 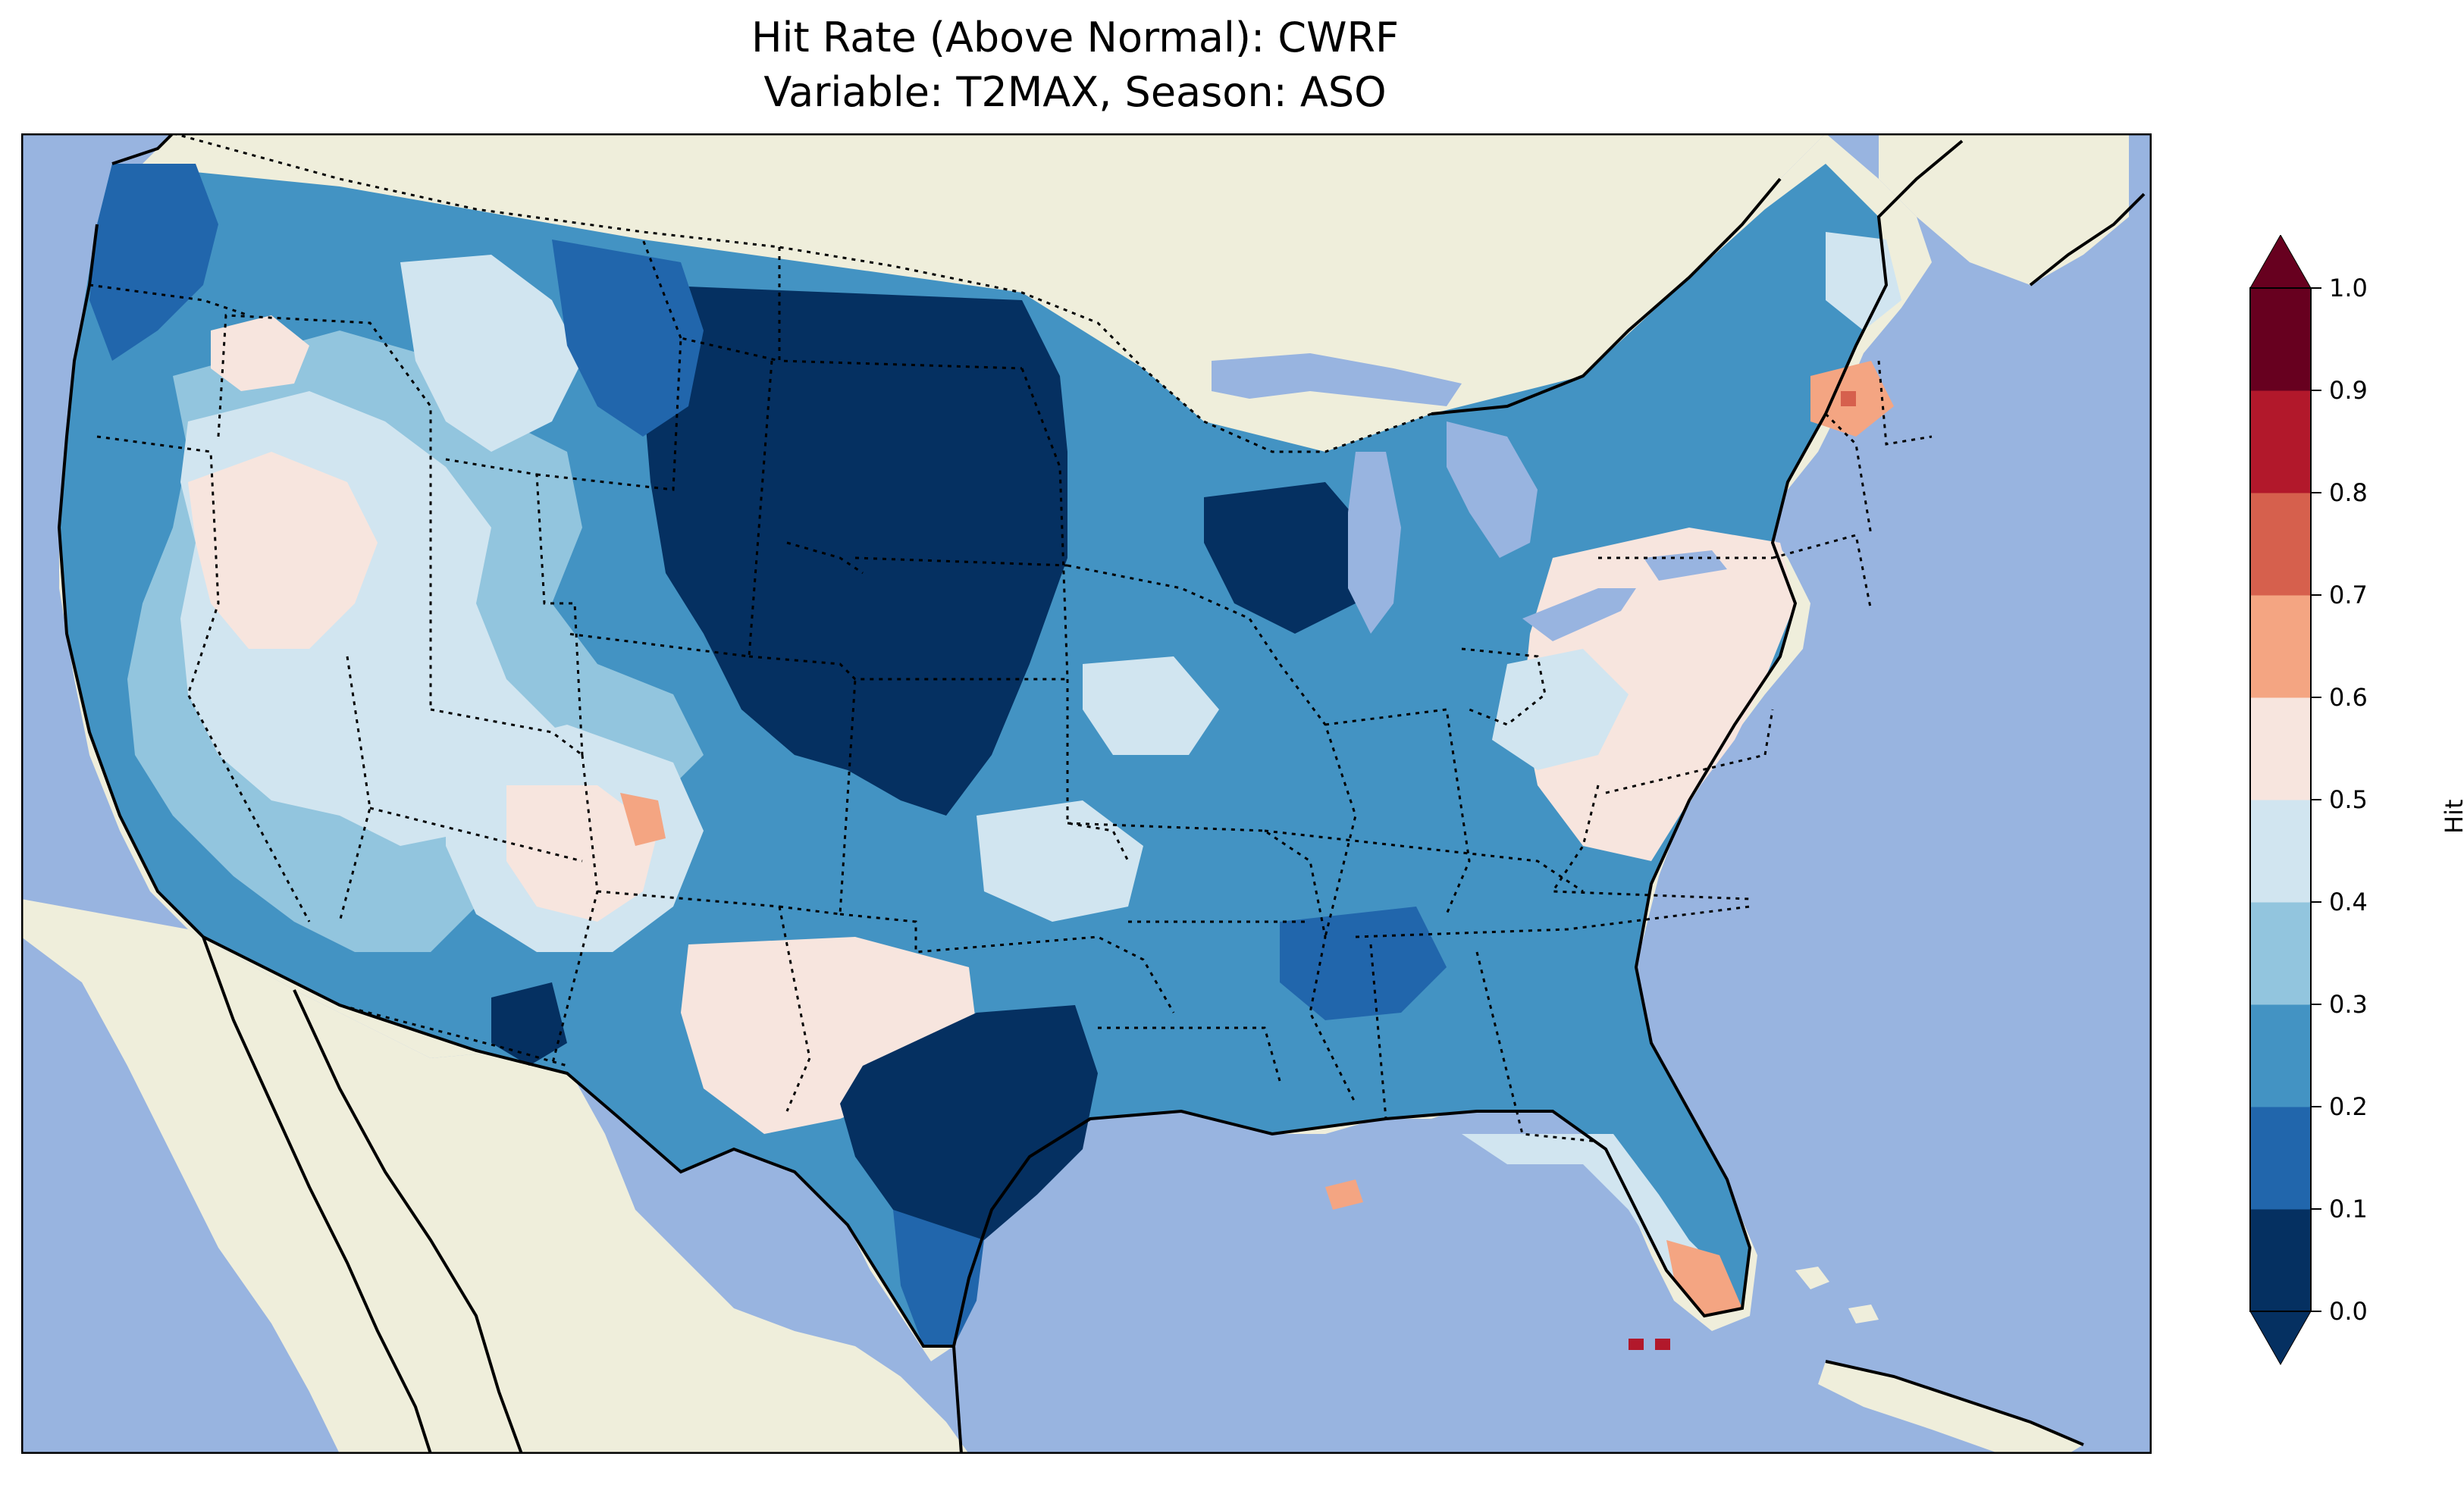 What do you see at coordinates (1337, 379) in the screenshot?
I see `lake-superior` at bounding box center [1337, 379].